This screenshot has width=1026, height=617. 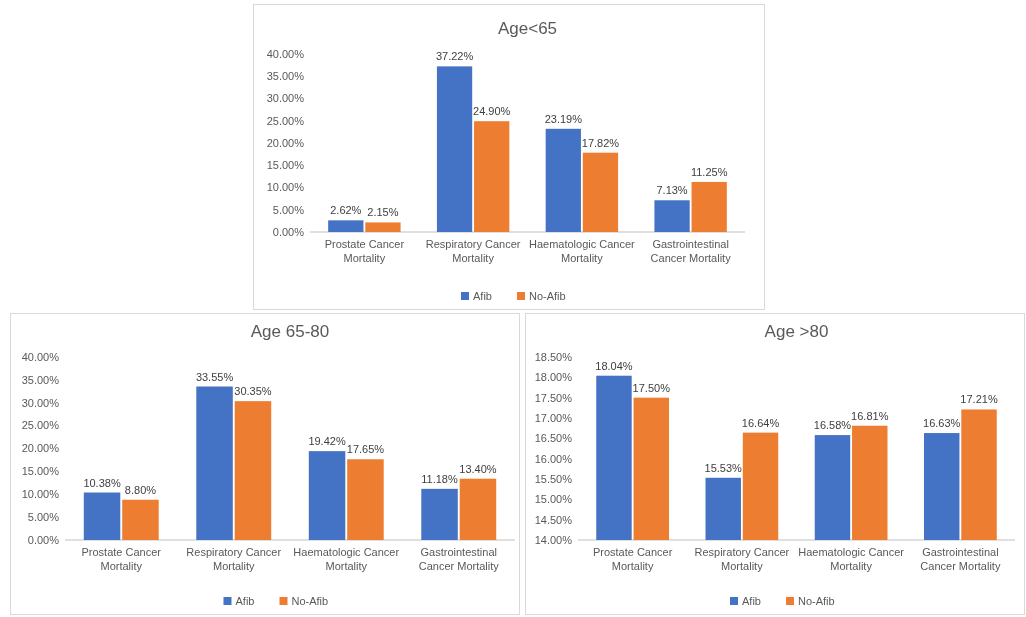 I want to click on data-label: 30.35%, so click(x=253, y=391).